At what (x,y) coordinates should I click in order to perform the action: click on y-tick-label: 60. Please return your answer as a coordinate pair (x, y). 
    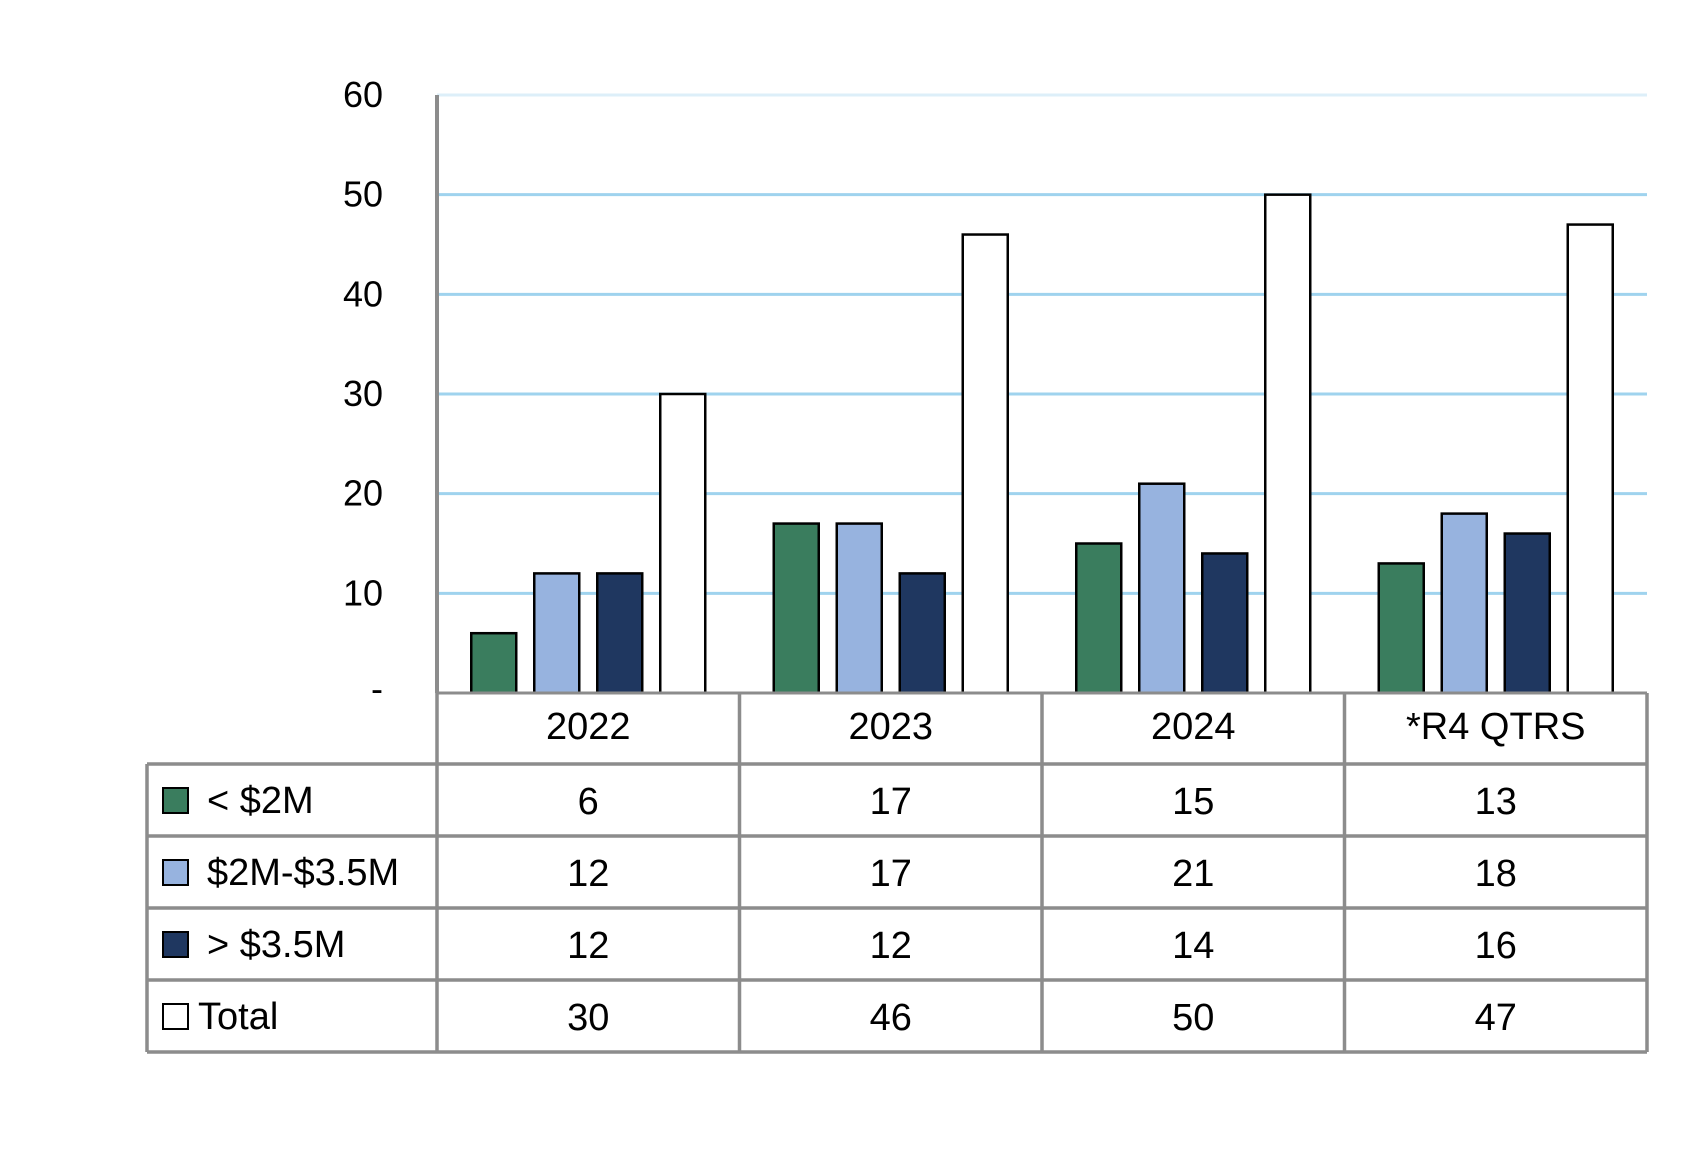
    Looking at the image, I should click on (363, 94).